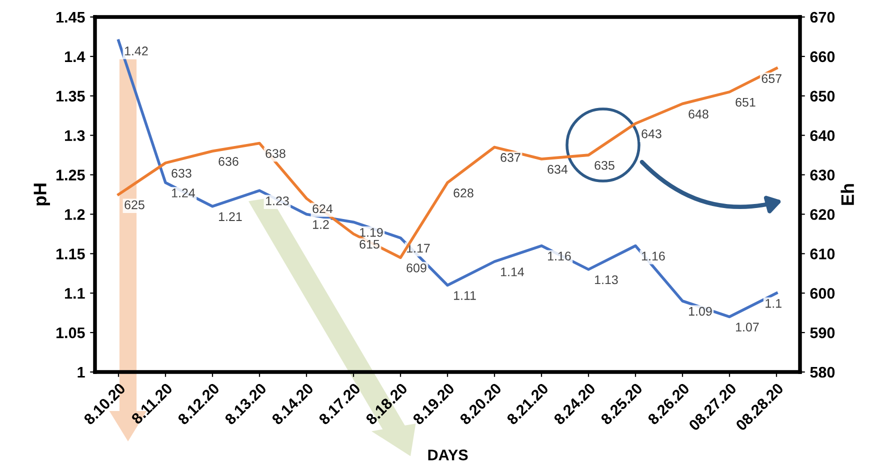  Describe the element at coordinates (822, 175) in the screenshot. I see `y2-tick-label: 630` at that location.